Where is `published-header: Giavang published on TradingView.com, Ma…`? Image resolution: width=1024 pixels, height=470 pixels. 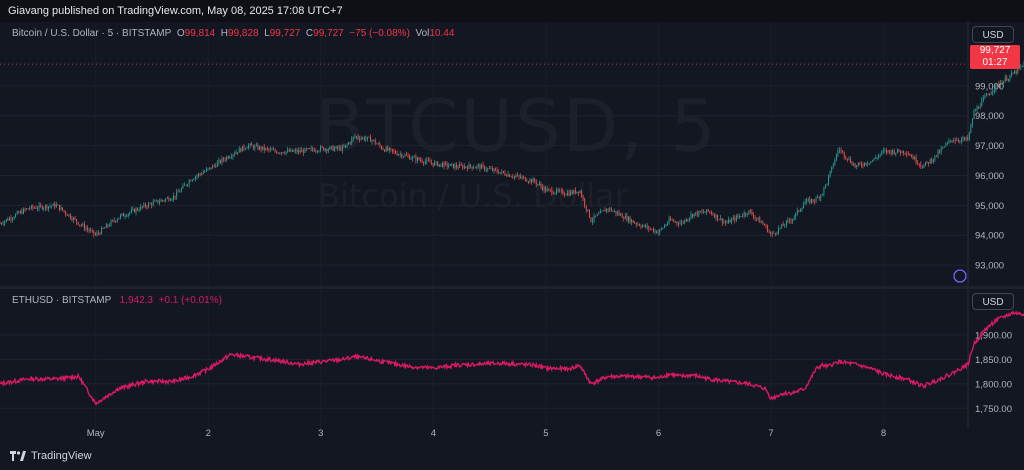
published-header: Giavang published on TradingView.com, Ma… is located at coordinates (512, 11).